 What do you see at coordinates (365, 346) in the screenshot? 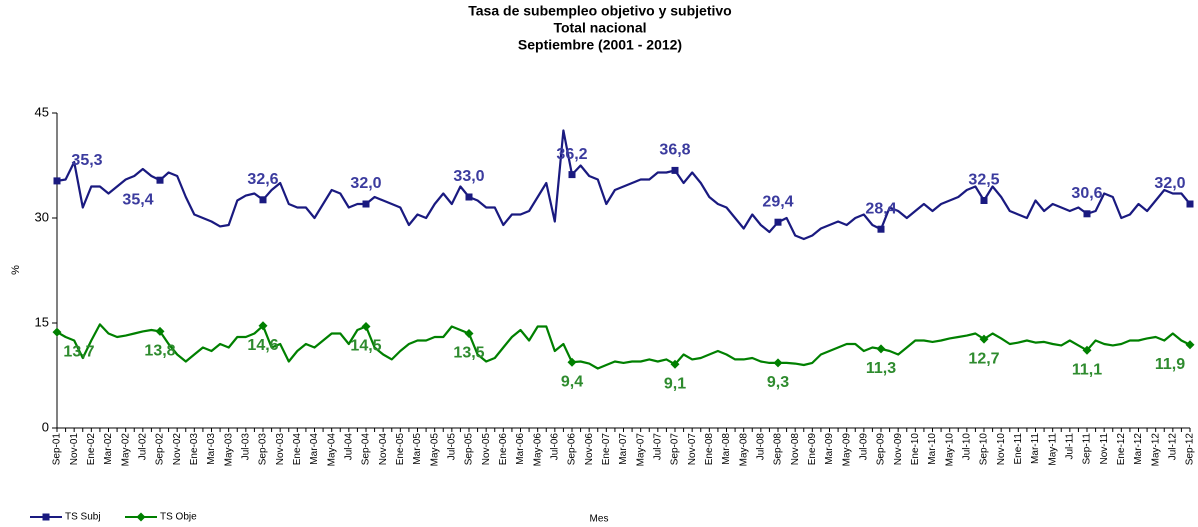
I see `data-label: 14,5` at bounding box center [365, 346].